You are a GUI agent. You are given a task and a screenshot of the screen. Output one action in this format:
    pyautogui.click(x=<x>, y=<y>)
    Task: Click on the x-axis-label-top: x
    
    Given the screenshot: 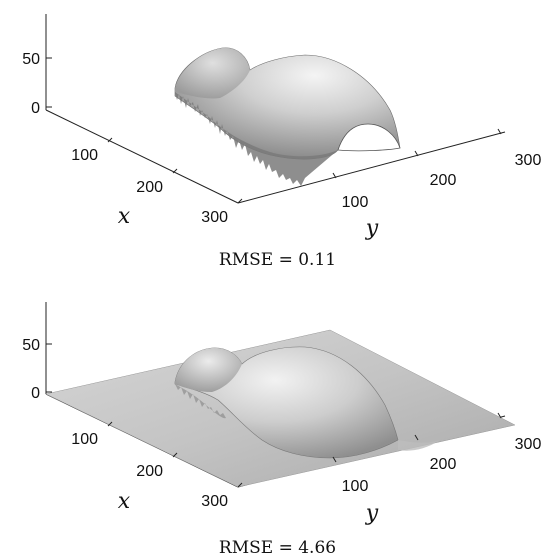 What is the action you would take?
    pyautogui.click(x=124, y=216)
    